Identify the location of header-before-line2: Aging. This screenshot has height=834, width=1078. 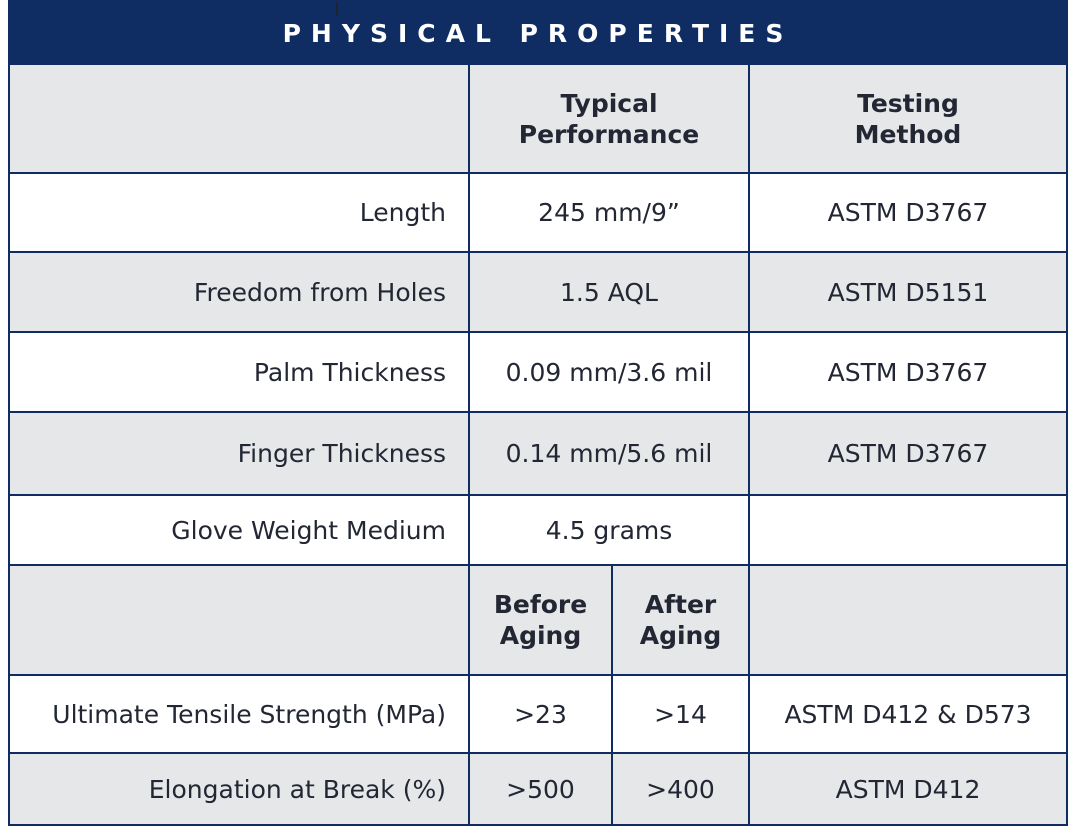
(540, 635).